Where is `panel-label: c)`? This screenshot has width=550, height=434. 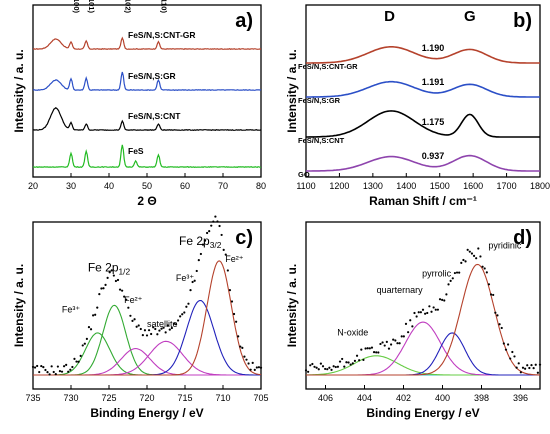 panel-label: c) is located at coordinates (244, 238).